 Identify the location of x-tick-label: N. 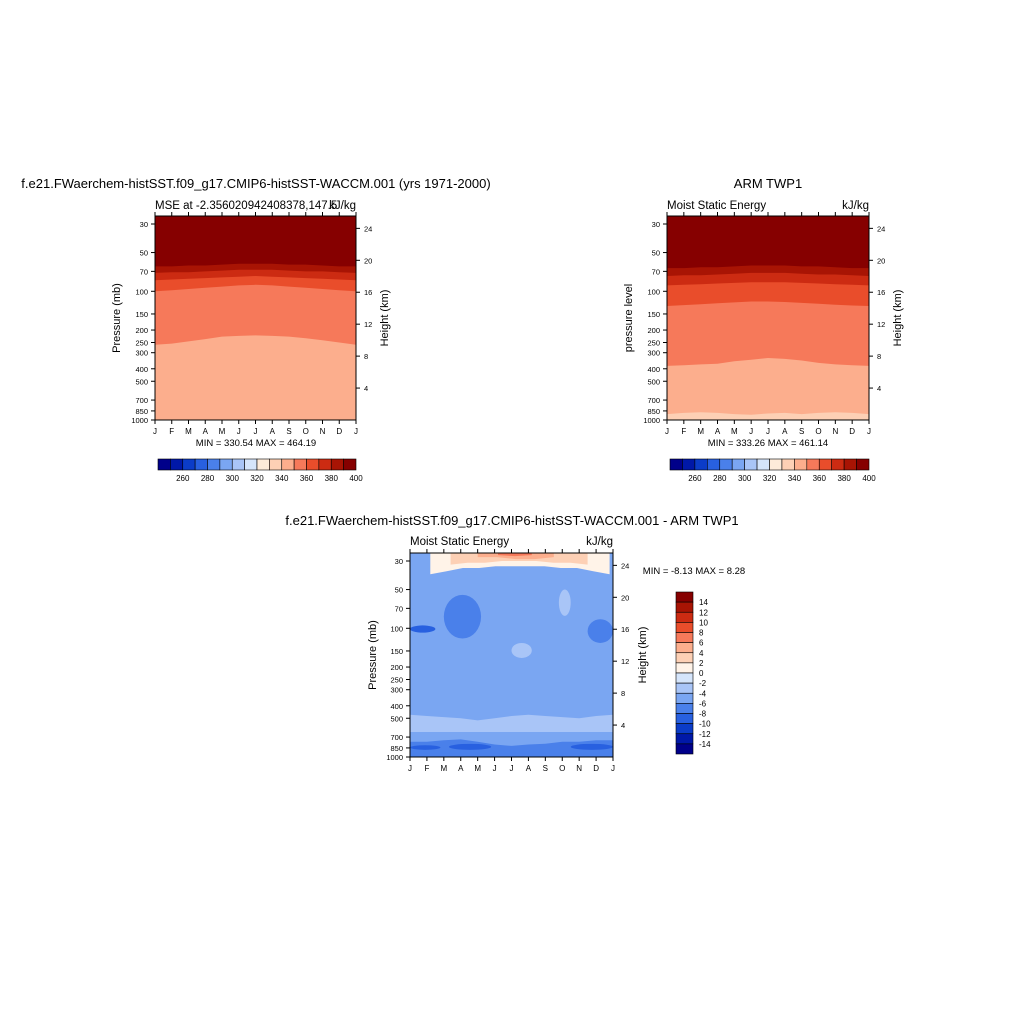
(579, 768).